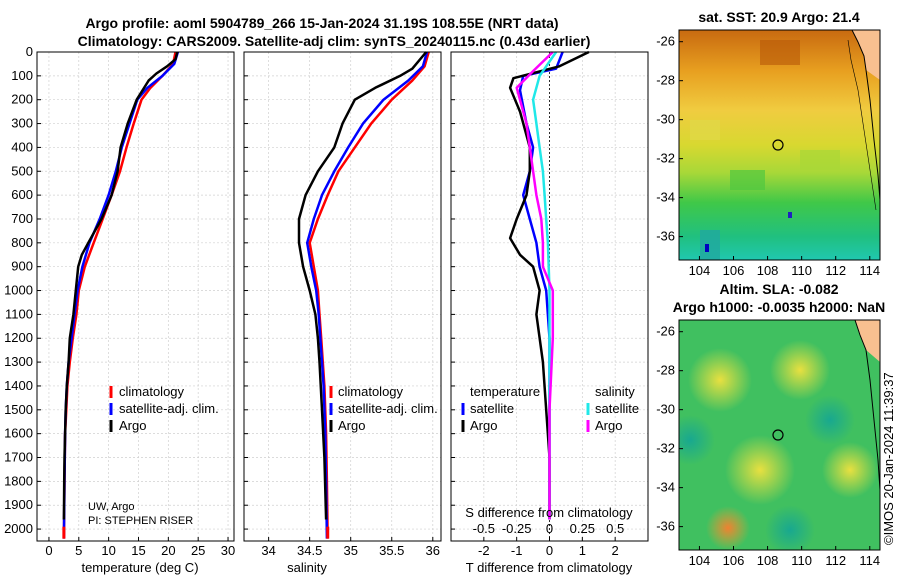  What do you see at coordinates (388, 408) in the screenshot?
I see `legend-satellite-adj: satellite-adj. clim.` at bounding box center [388, 408].